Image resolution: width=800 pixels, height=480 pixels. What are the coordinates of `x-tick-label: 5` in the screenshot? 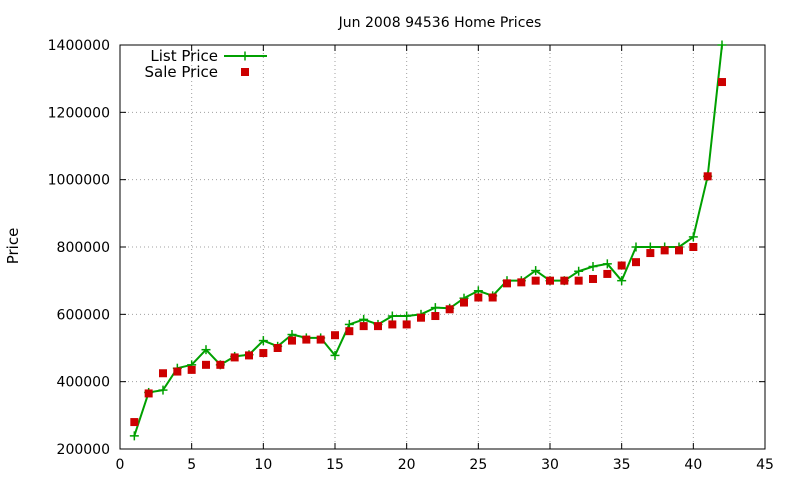 It's located at (191, 465).